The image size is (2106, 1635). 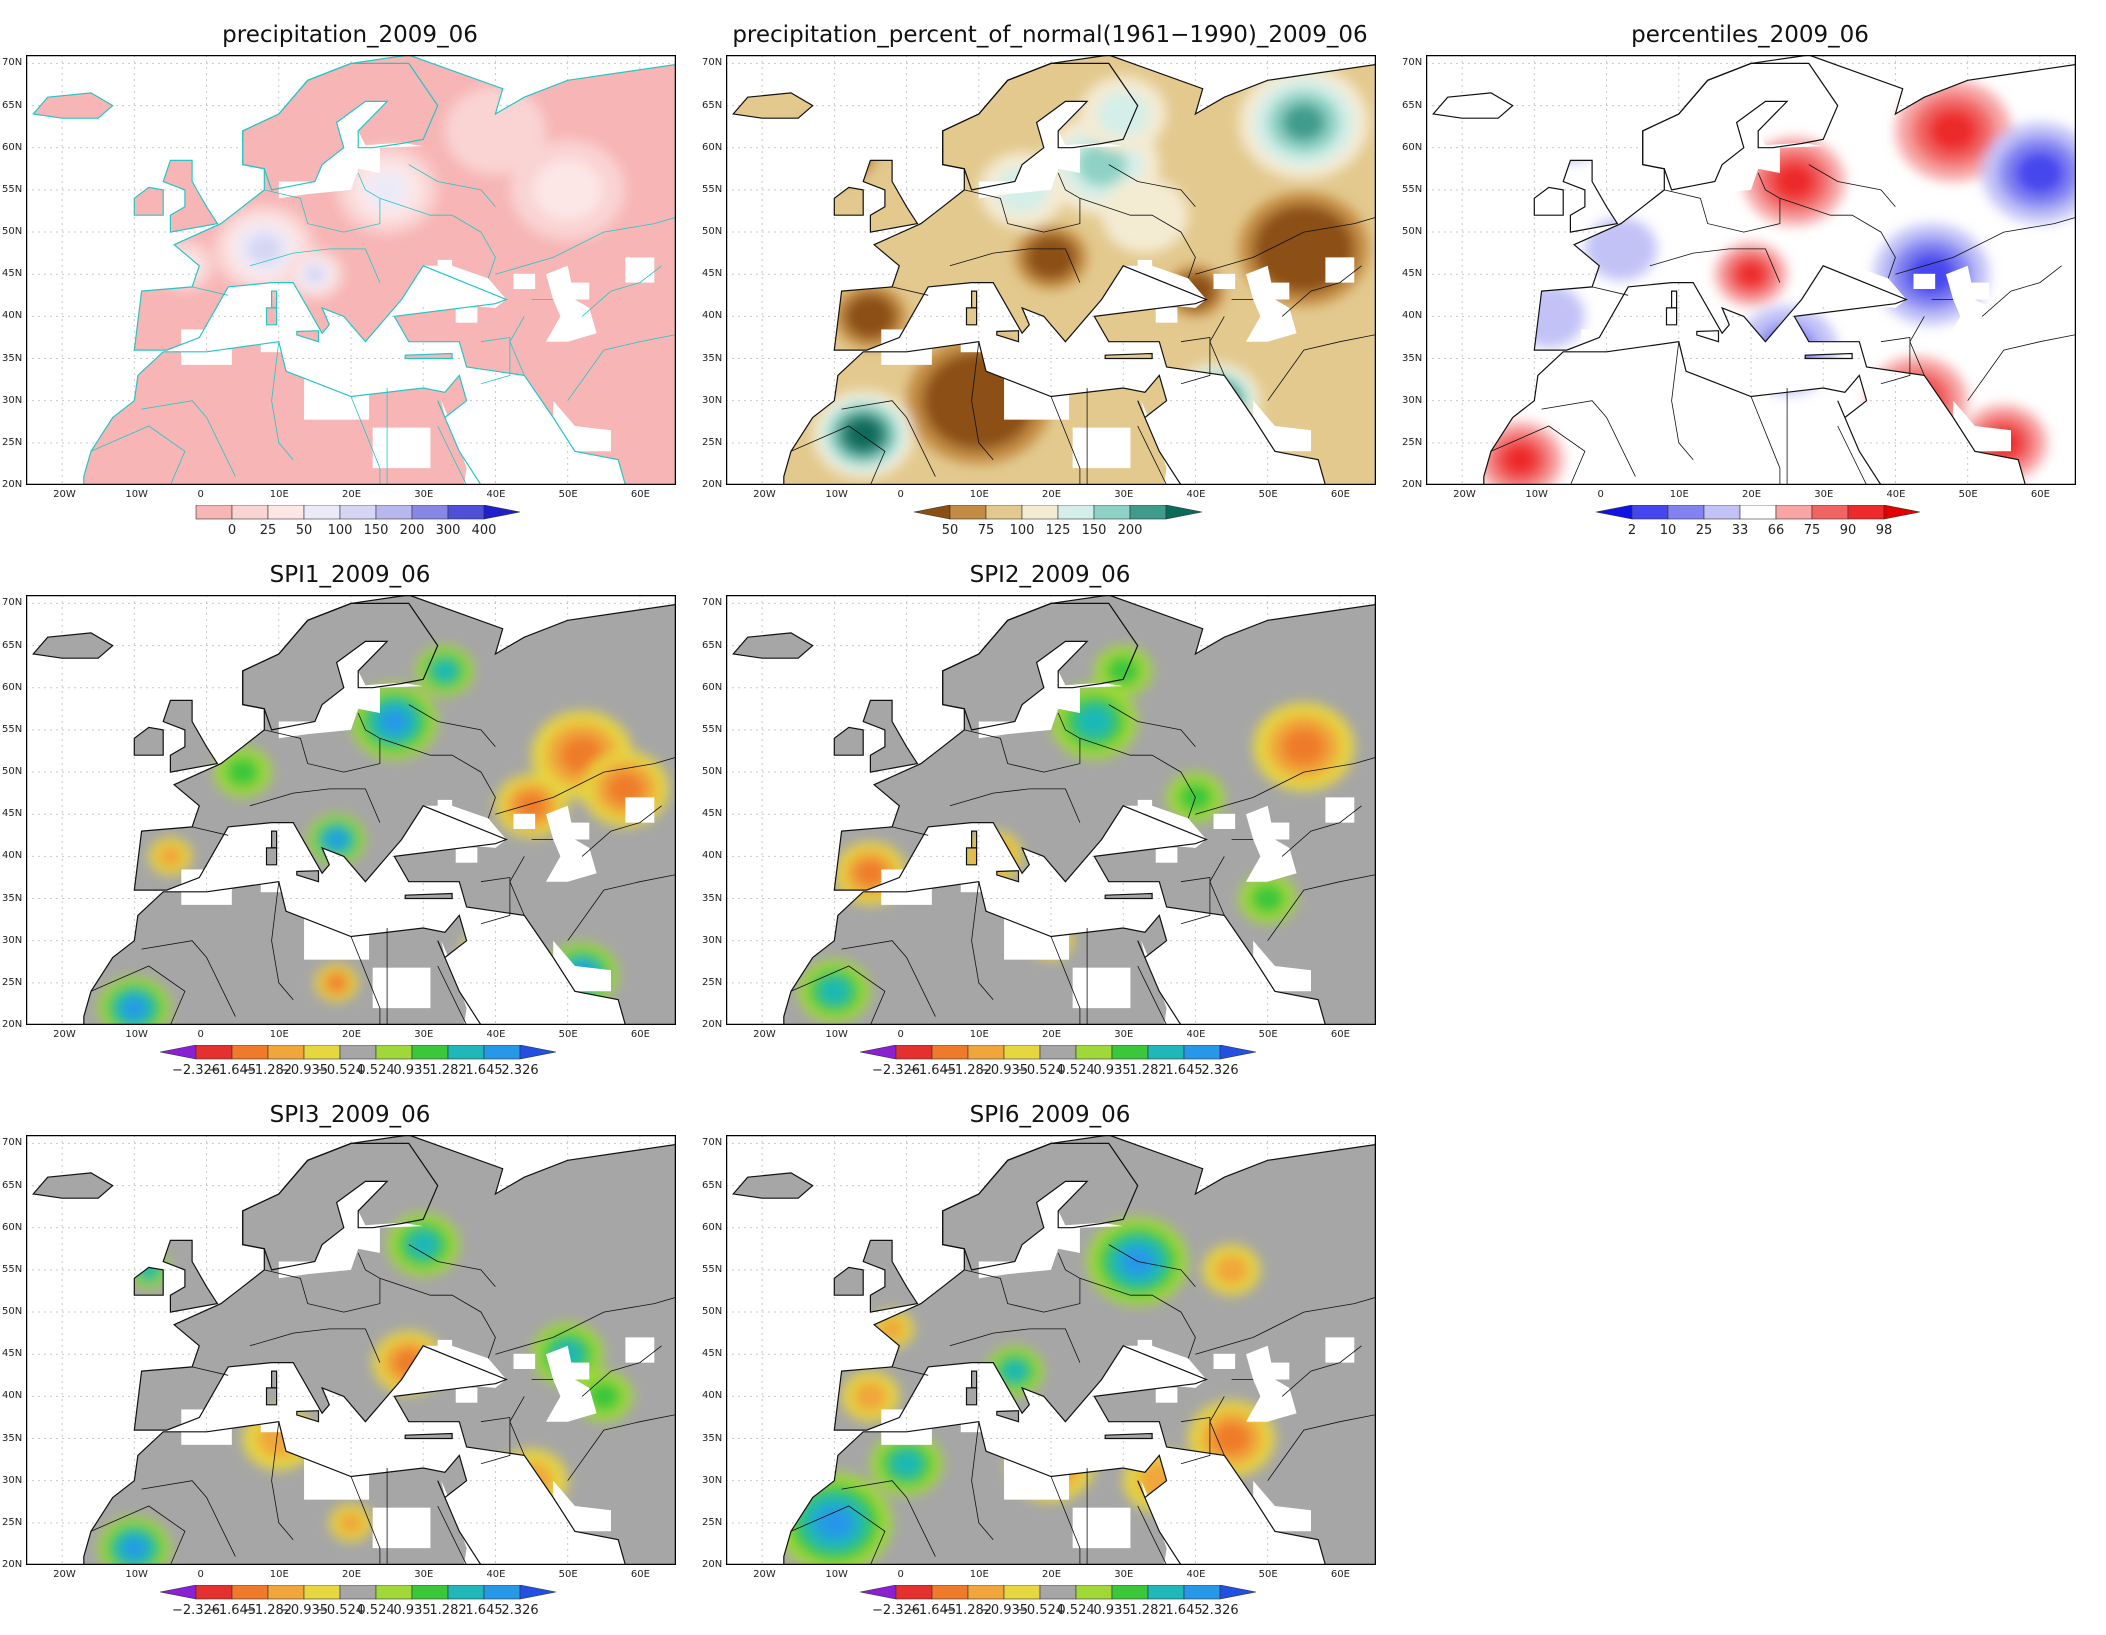 I want to click on colorbar-label: −1.645, so click(x=232, y=1610).